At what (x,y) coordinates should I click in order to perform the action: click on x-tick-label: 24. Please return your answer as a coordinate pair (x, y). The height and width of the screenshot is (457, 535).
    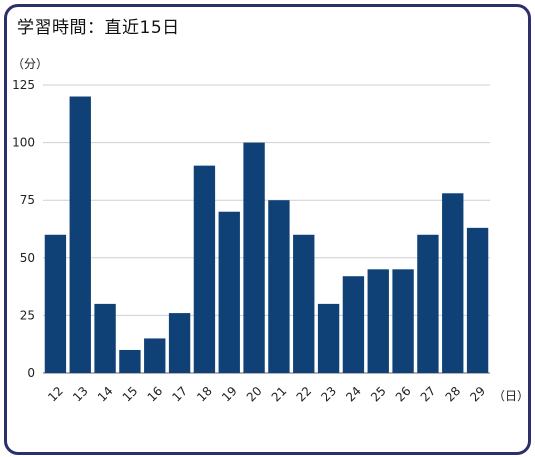
    Looking at the image, I should click on (353, 394).